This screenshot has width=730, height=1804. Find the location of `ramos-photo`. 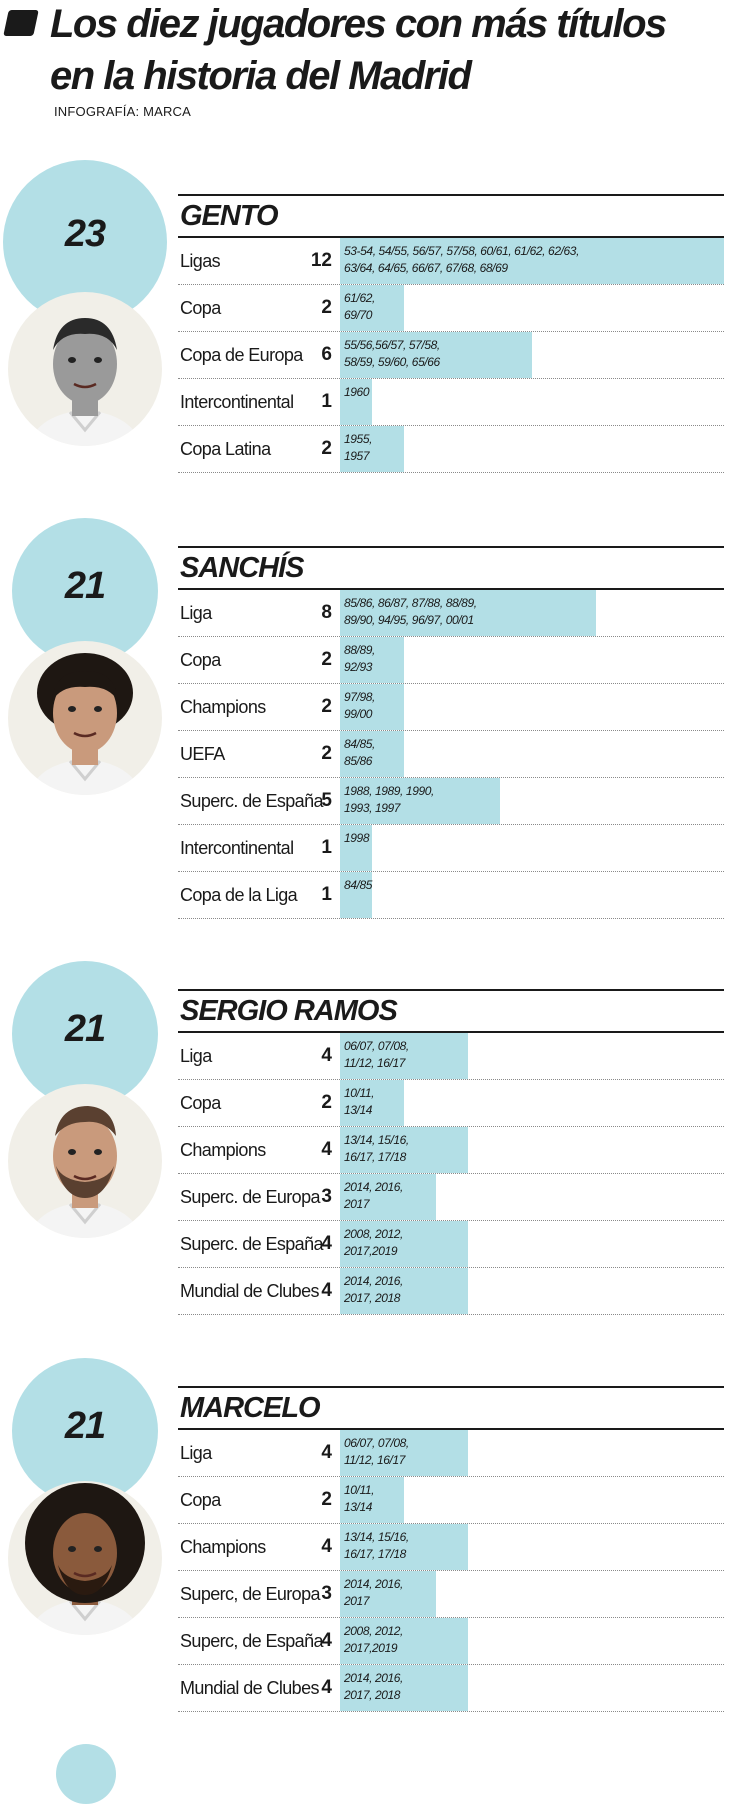

ramos-photo is located at coordinates (85, 1161).